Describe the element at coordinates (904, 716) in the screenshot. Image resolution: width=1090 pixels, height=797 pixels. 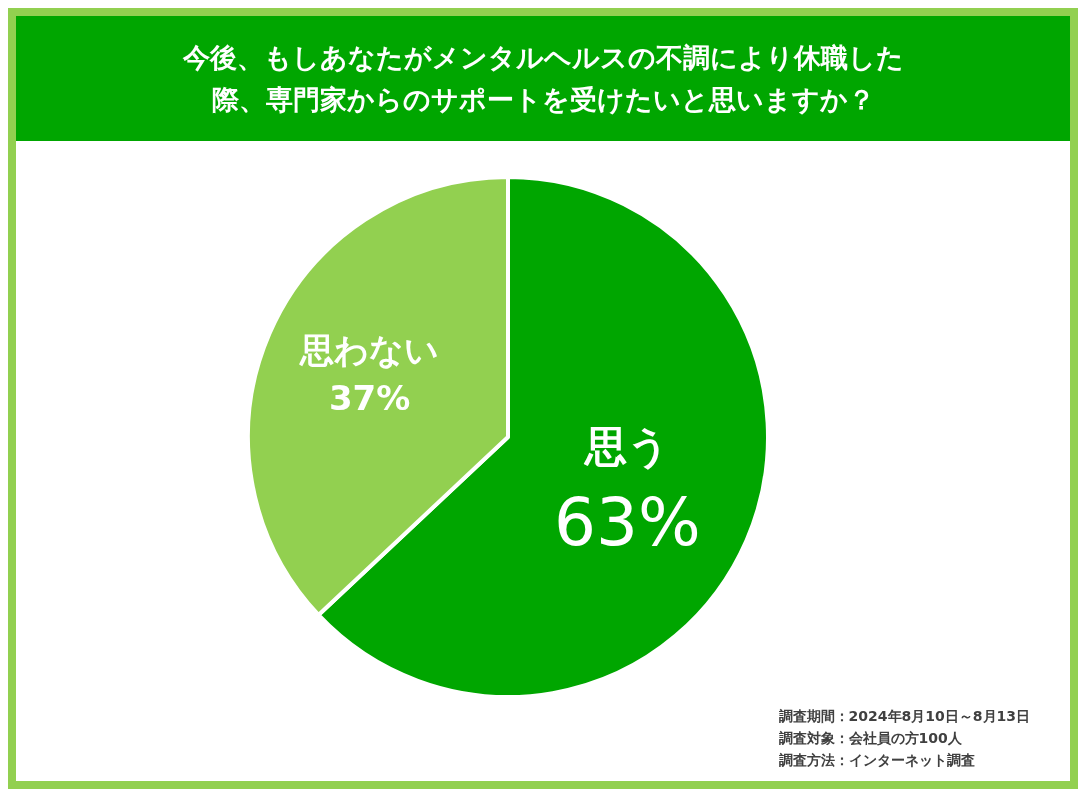
I see `text: 調査期間：2024年8月10日～8月13日` at that location.